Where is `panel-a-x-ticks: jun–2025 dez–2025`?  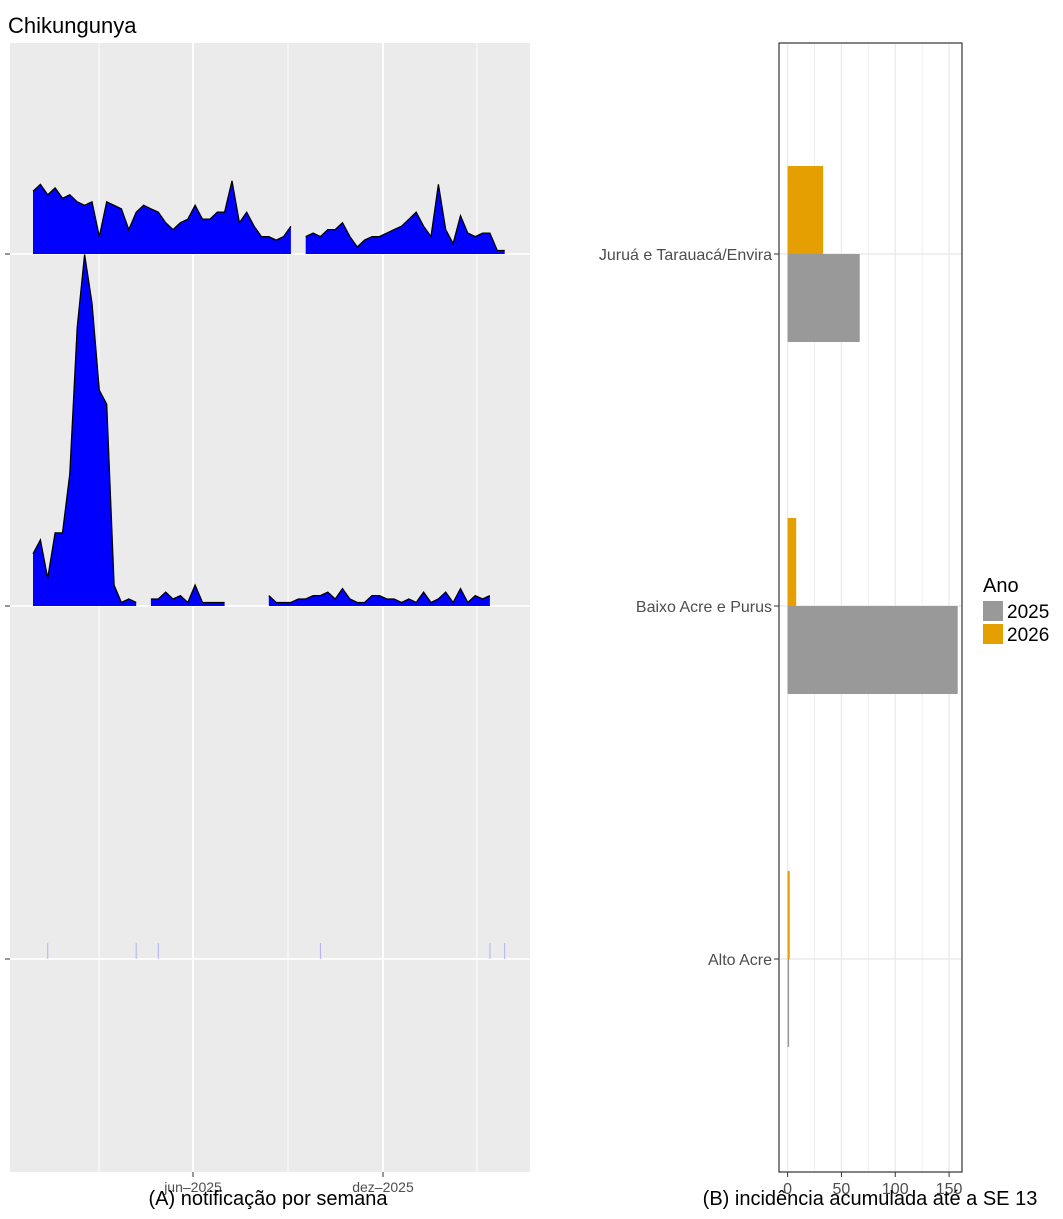 panel-a-x-ticks: jun–2025 dez–2025 is located at coordinates (288, 1183).